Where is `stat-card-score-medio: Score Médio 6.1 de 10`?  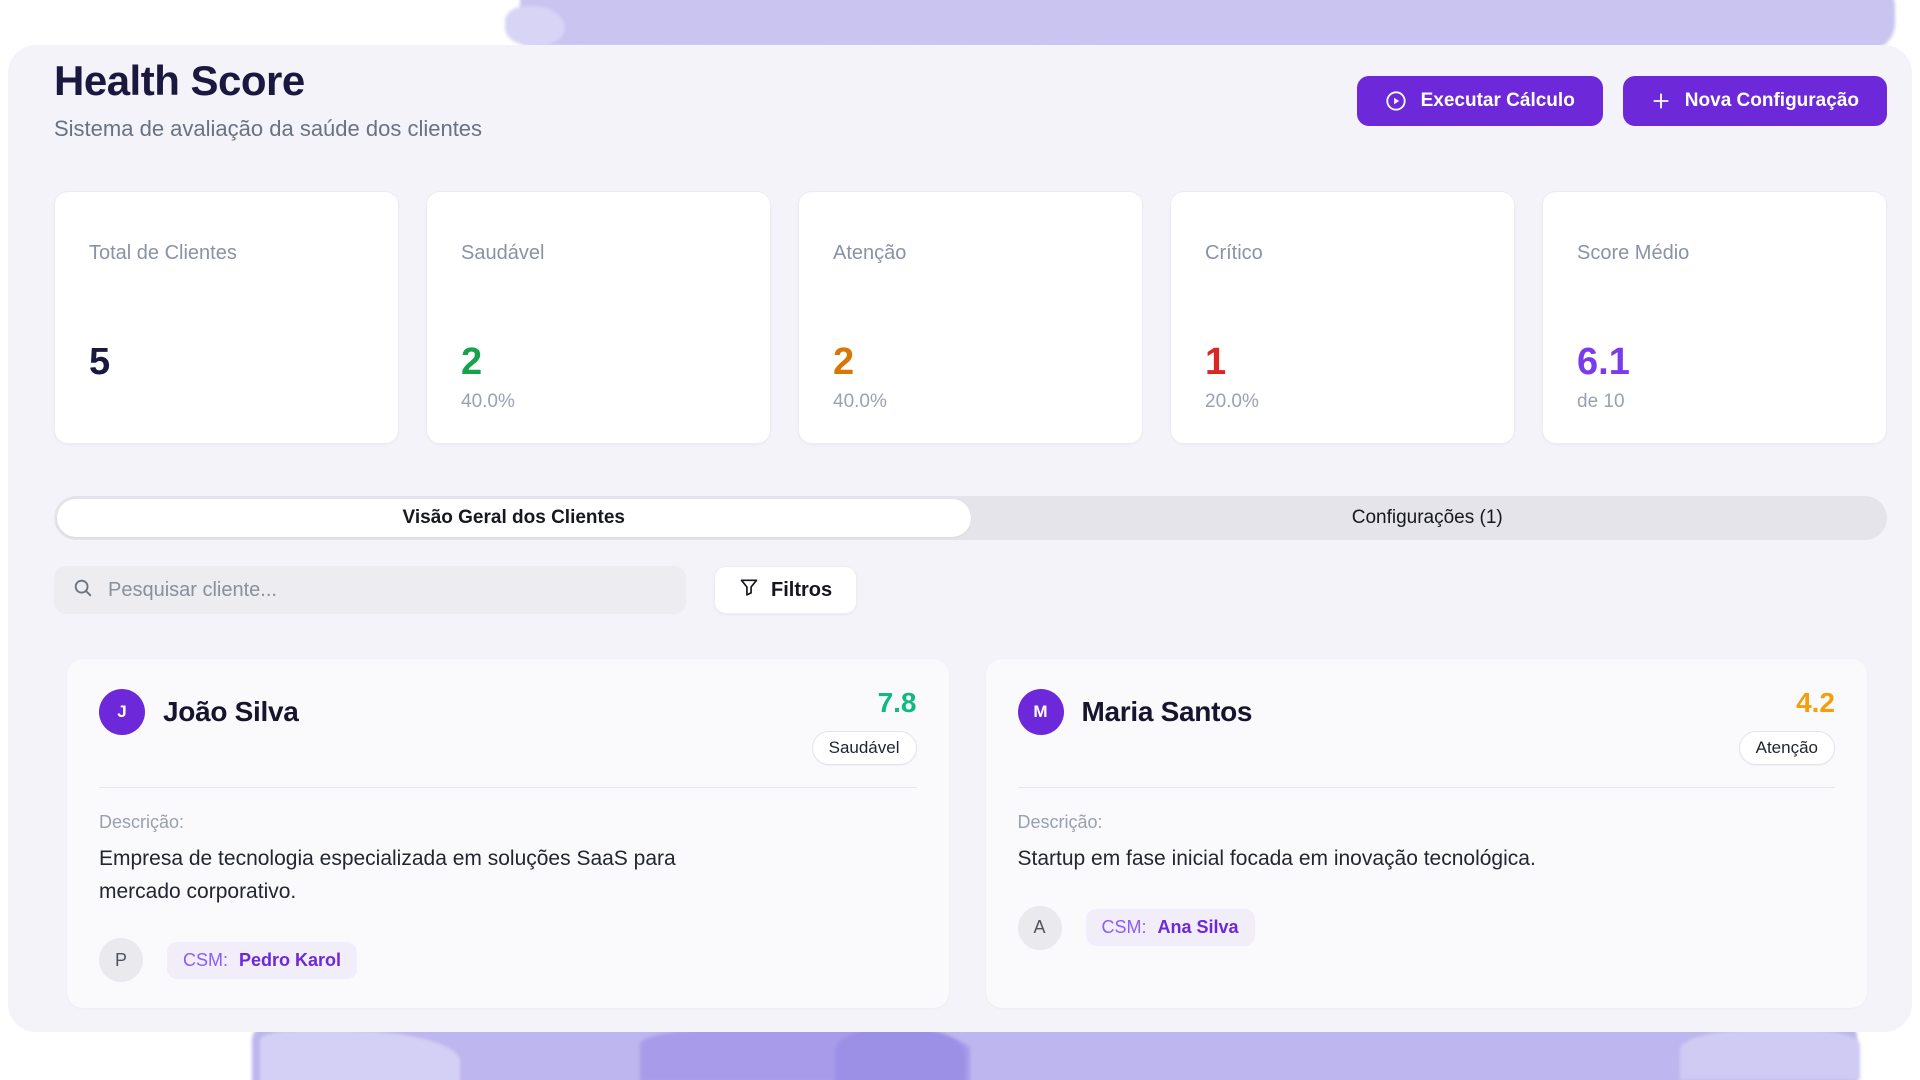
stat-card-score-medio: Score Médio 6.1 de 10 is located at coordinates (1714, 318).